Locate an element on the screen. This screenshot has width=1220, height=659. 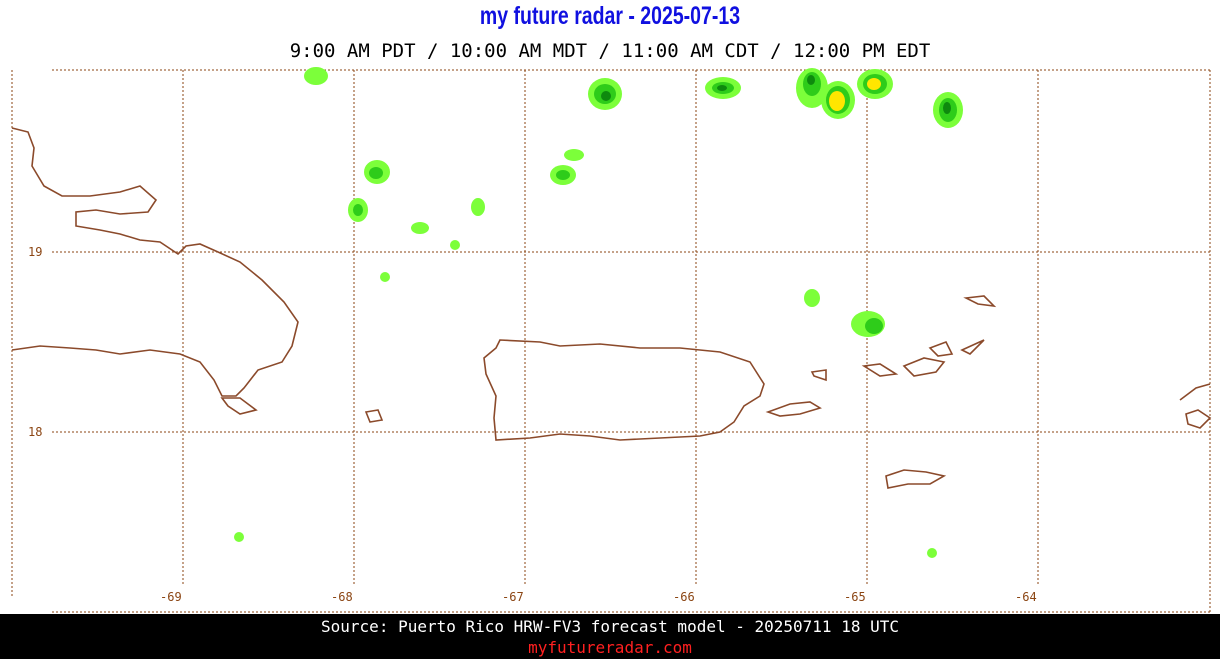
title: my future radar - 2025-07-13 is located at coordinates (610, 16).